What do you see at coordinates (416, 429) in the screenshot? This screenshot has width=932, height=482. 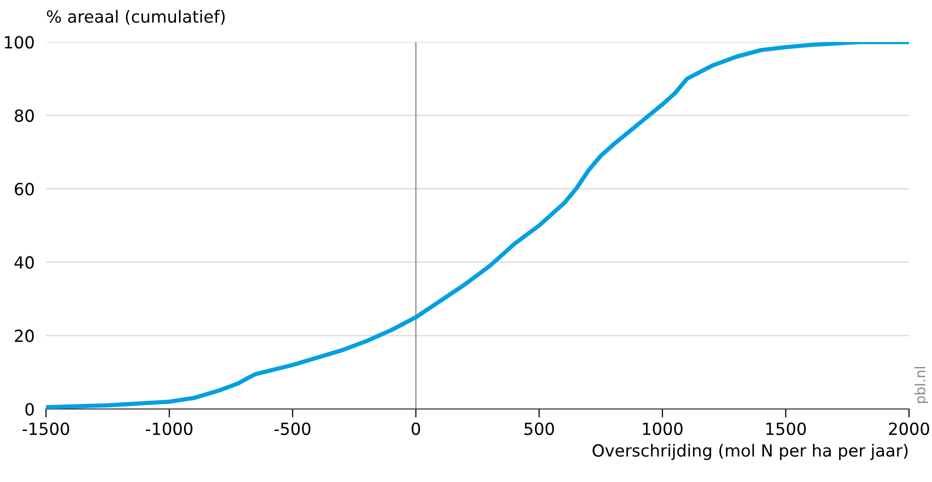 I see `x-tick-label: 0` at bounding box center [416, 429].